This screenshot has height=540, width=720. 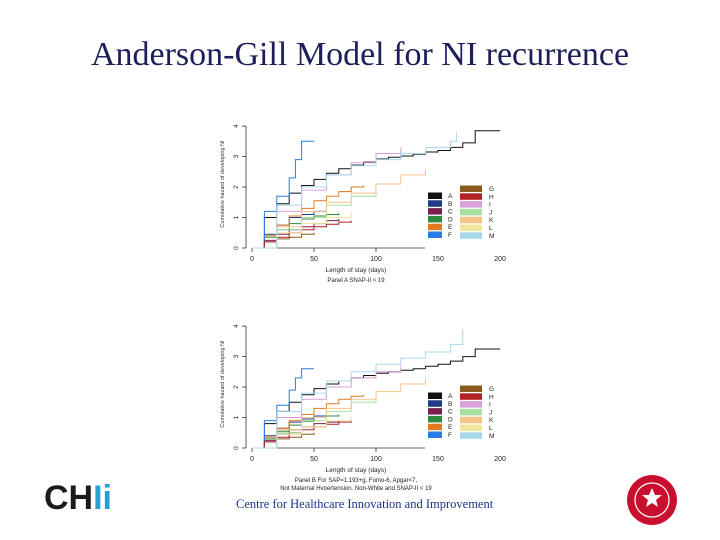 What do you see at coordinates (360, 54) in the screenshot?
I see `slide-title: Anderson-Gill Model for NI recurrence` at bounding box center [360, 54].